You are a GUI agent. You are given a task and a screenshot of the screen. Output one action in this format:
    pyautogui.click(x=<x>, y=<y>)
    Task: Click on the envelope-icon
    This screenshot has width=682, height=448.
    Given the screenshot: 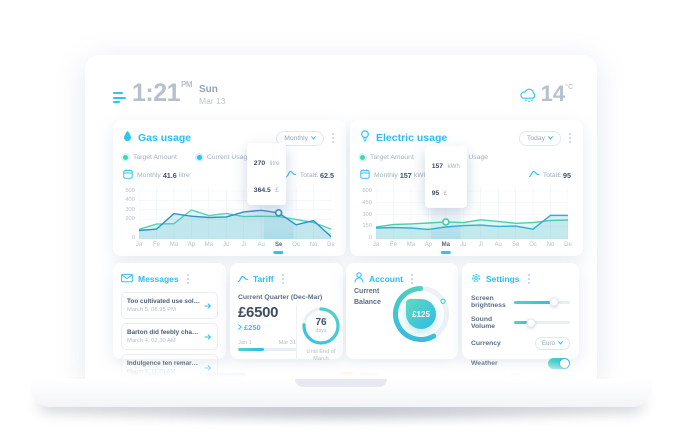 What is the action you would take?
    pyautogui.click(x=127, y=279)
    